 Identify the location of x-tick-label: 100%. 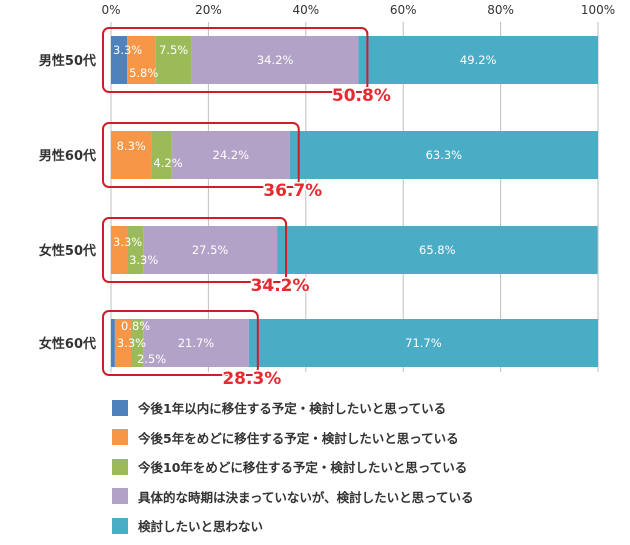
(598, 10).